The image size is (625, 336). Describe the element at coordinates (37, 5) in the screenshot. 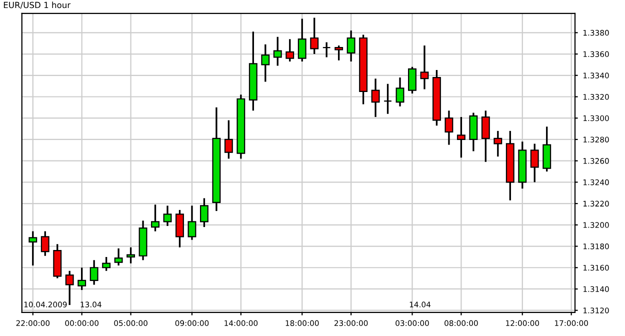

I see `chart-title: EUR/USD 1 hour` at that location.